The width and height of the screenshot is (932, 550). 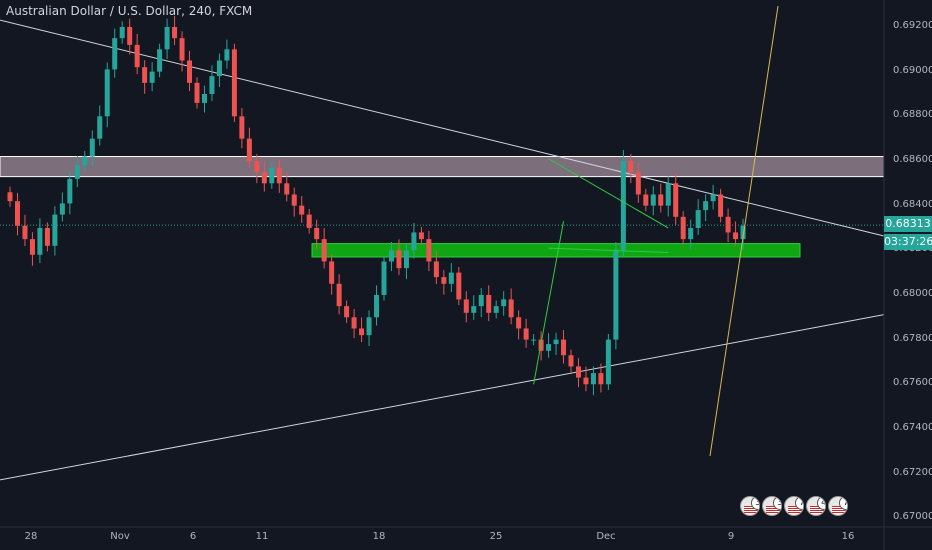 I want to click on time-tick-label: 25, so click(x=496, y=536).